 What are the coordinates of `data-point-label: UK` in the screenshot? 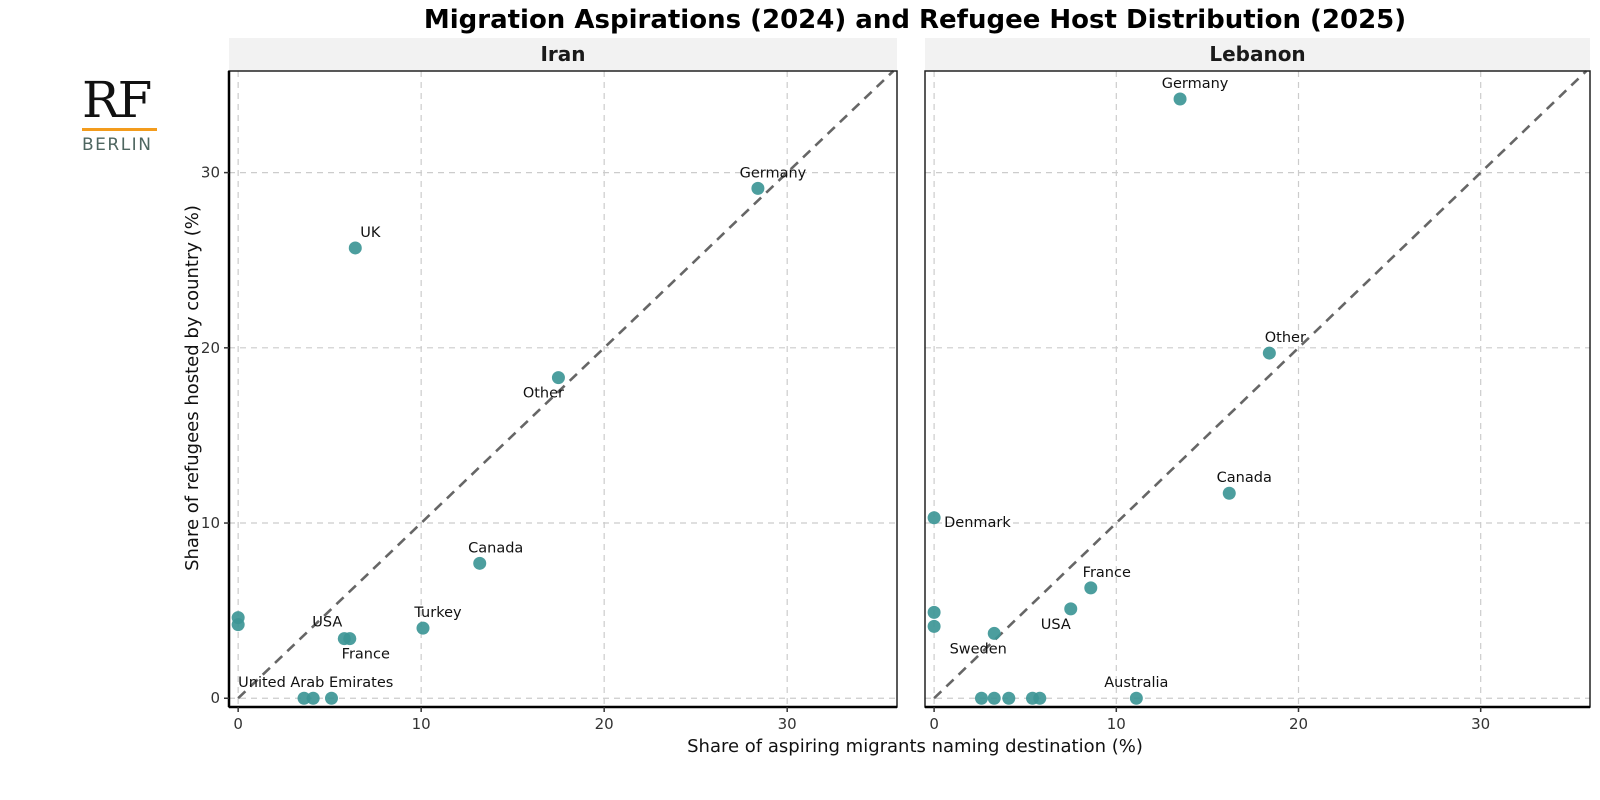 It's located at (370, 233).